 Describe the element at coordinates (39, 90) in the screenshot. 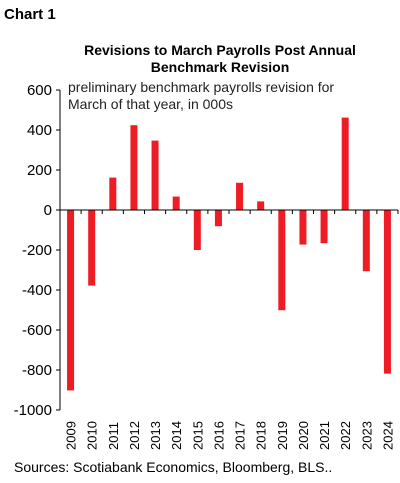

I see `y-tick-label-600: 600` at that location.